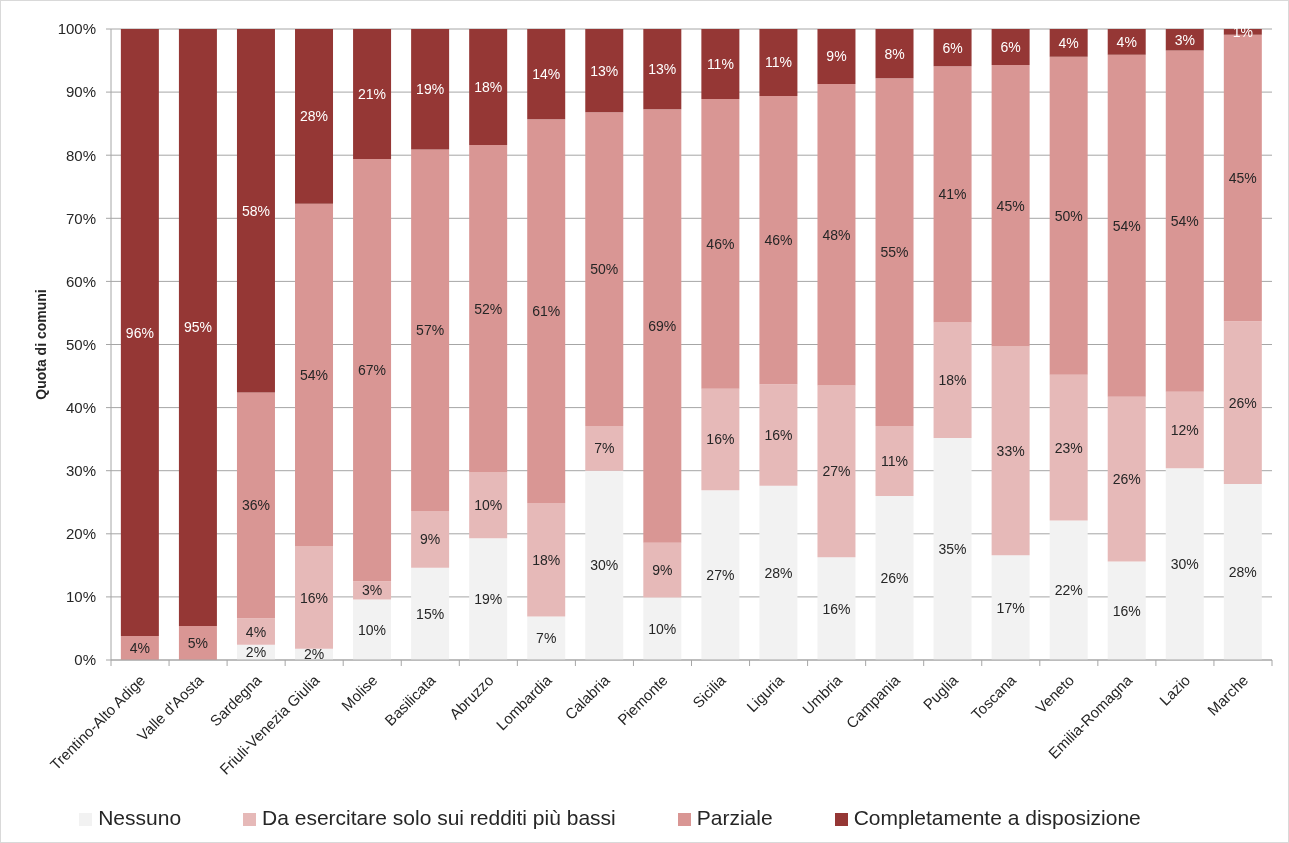  Describe the element at coordinates (80, 407) in the screenshot. I see `y-tick-label: 40%` at that location.